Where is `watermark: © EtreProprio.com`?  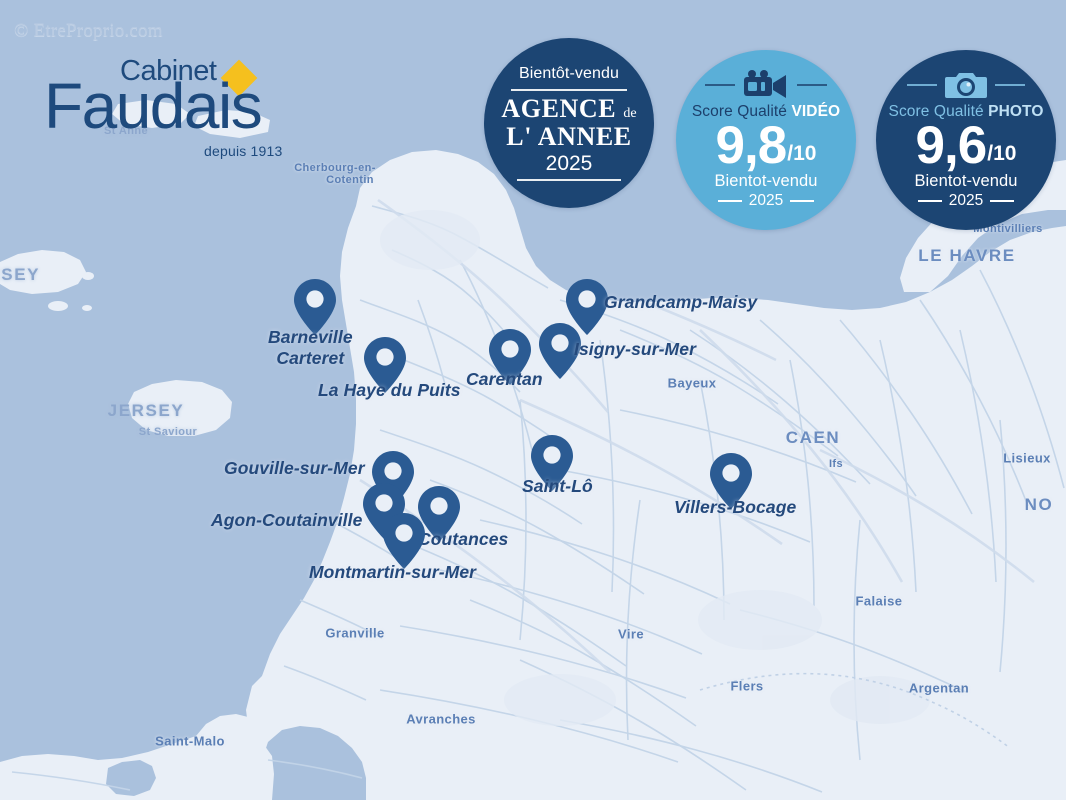 watermark: © EtreProprio.com is located at coordinates (88, 30).